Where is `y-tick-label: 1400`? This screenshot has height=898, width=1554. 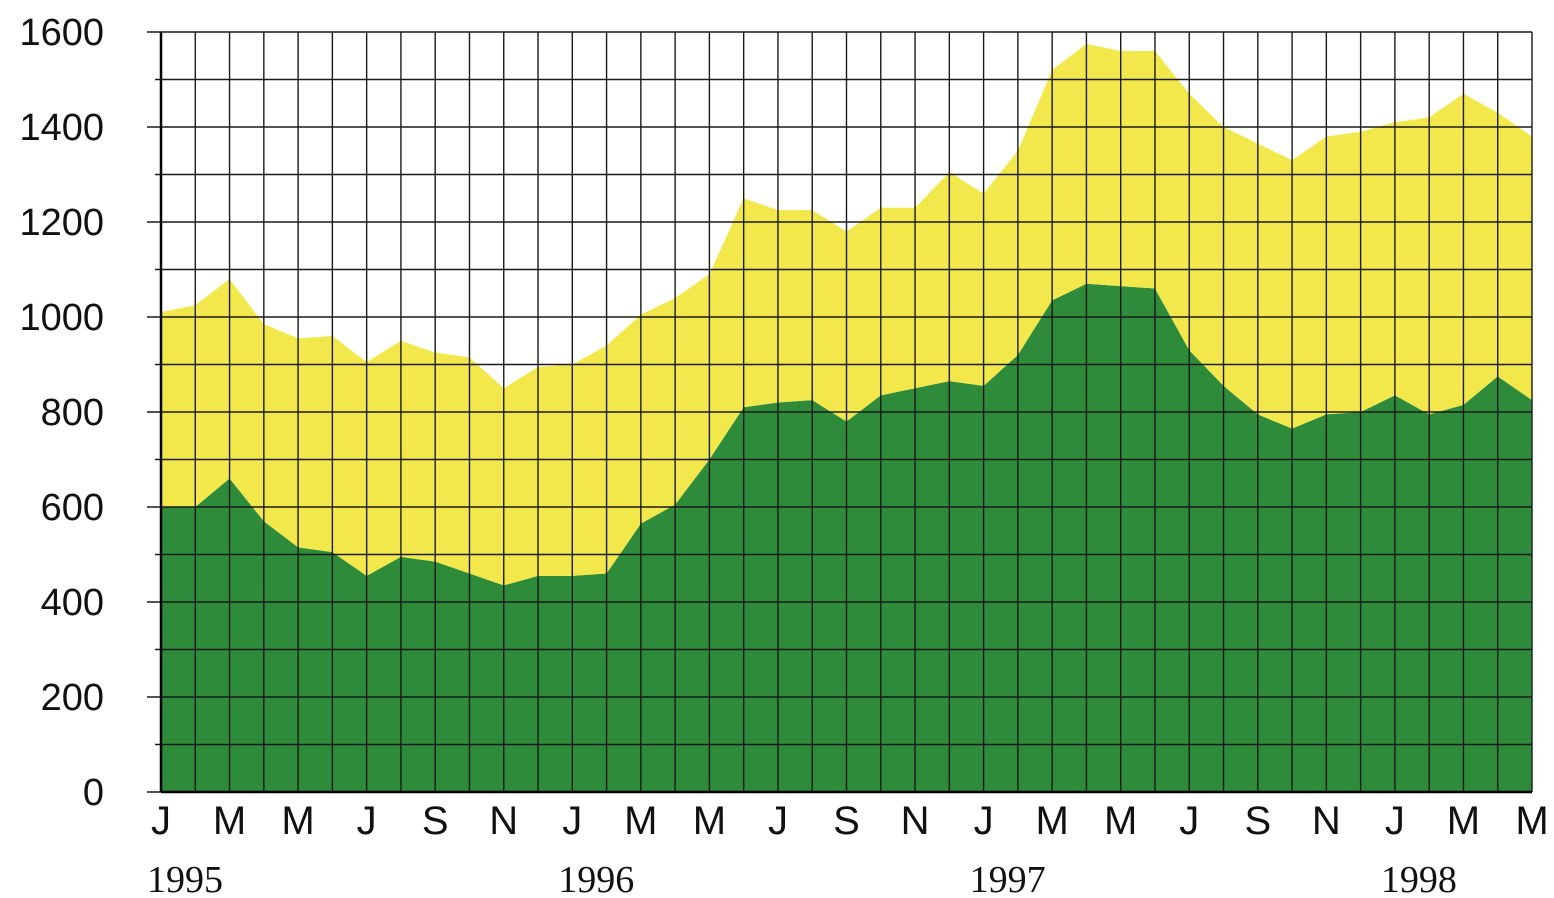
y-tick-label: 1400 is located at coordinates (61, 128).